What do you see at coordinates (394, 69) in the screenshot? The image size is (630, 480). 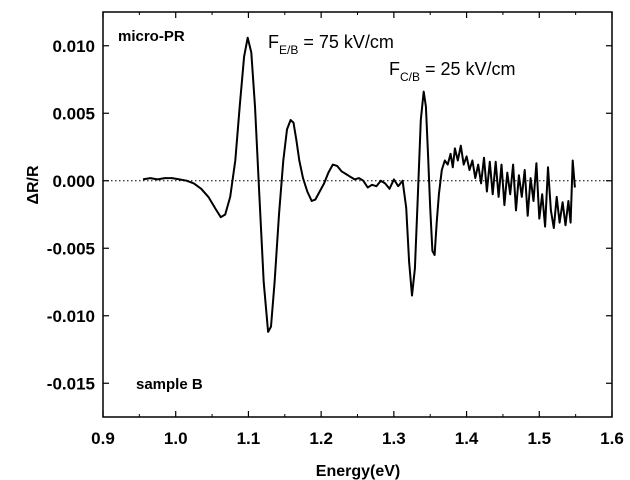 I see `field-c-b-main: F` at bounding box center [394, 69].